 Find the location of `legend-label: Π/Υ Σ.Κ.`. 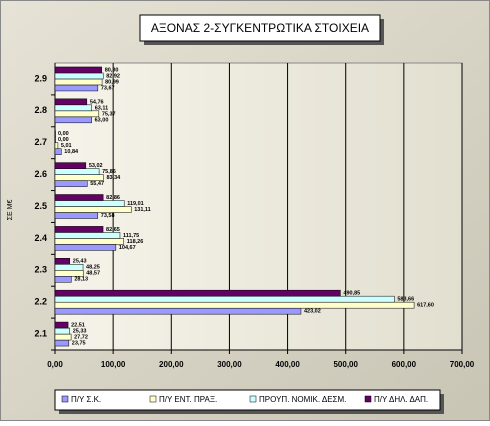

legend-label: Π/Υ Σ.Κ. is located at coordinates (86, 399).